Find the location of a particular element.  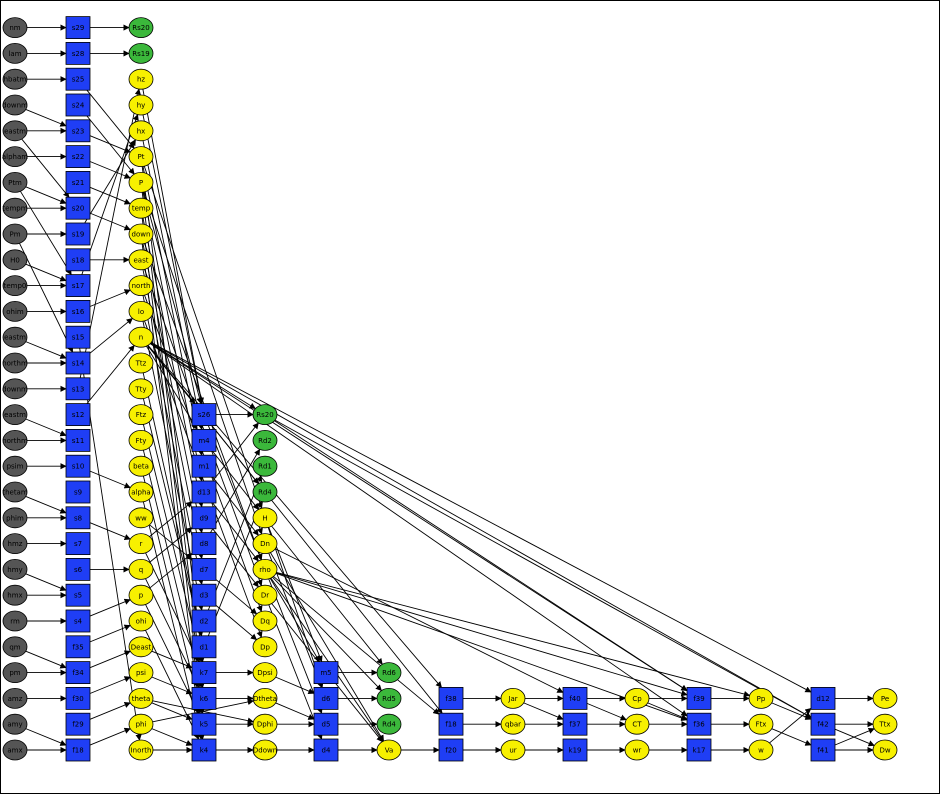

node-label: thetam is located at coordinates (15, 493).